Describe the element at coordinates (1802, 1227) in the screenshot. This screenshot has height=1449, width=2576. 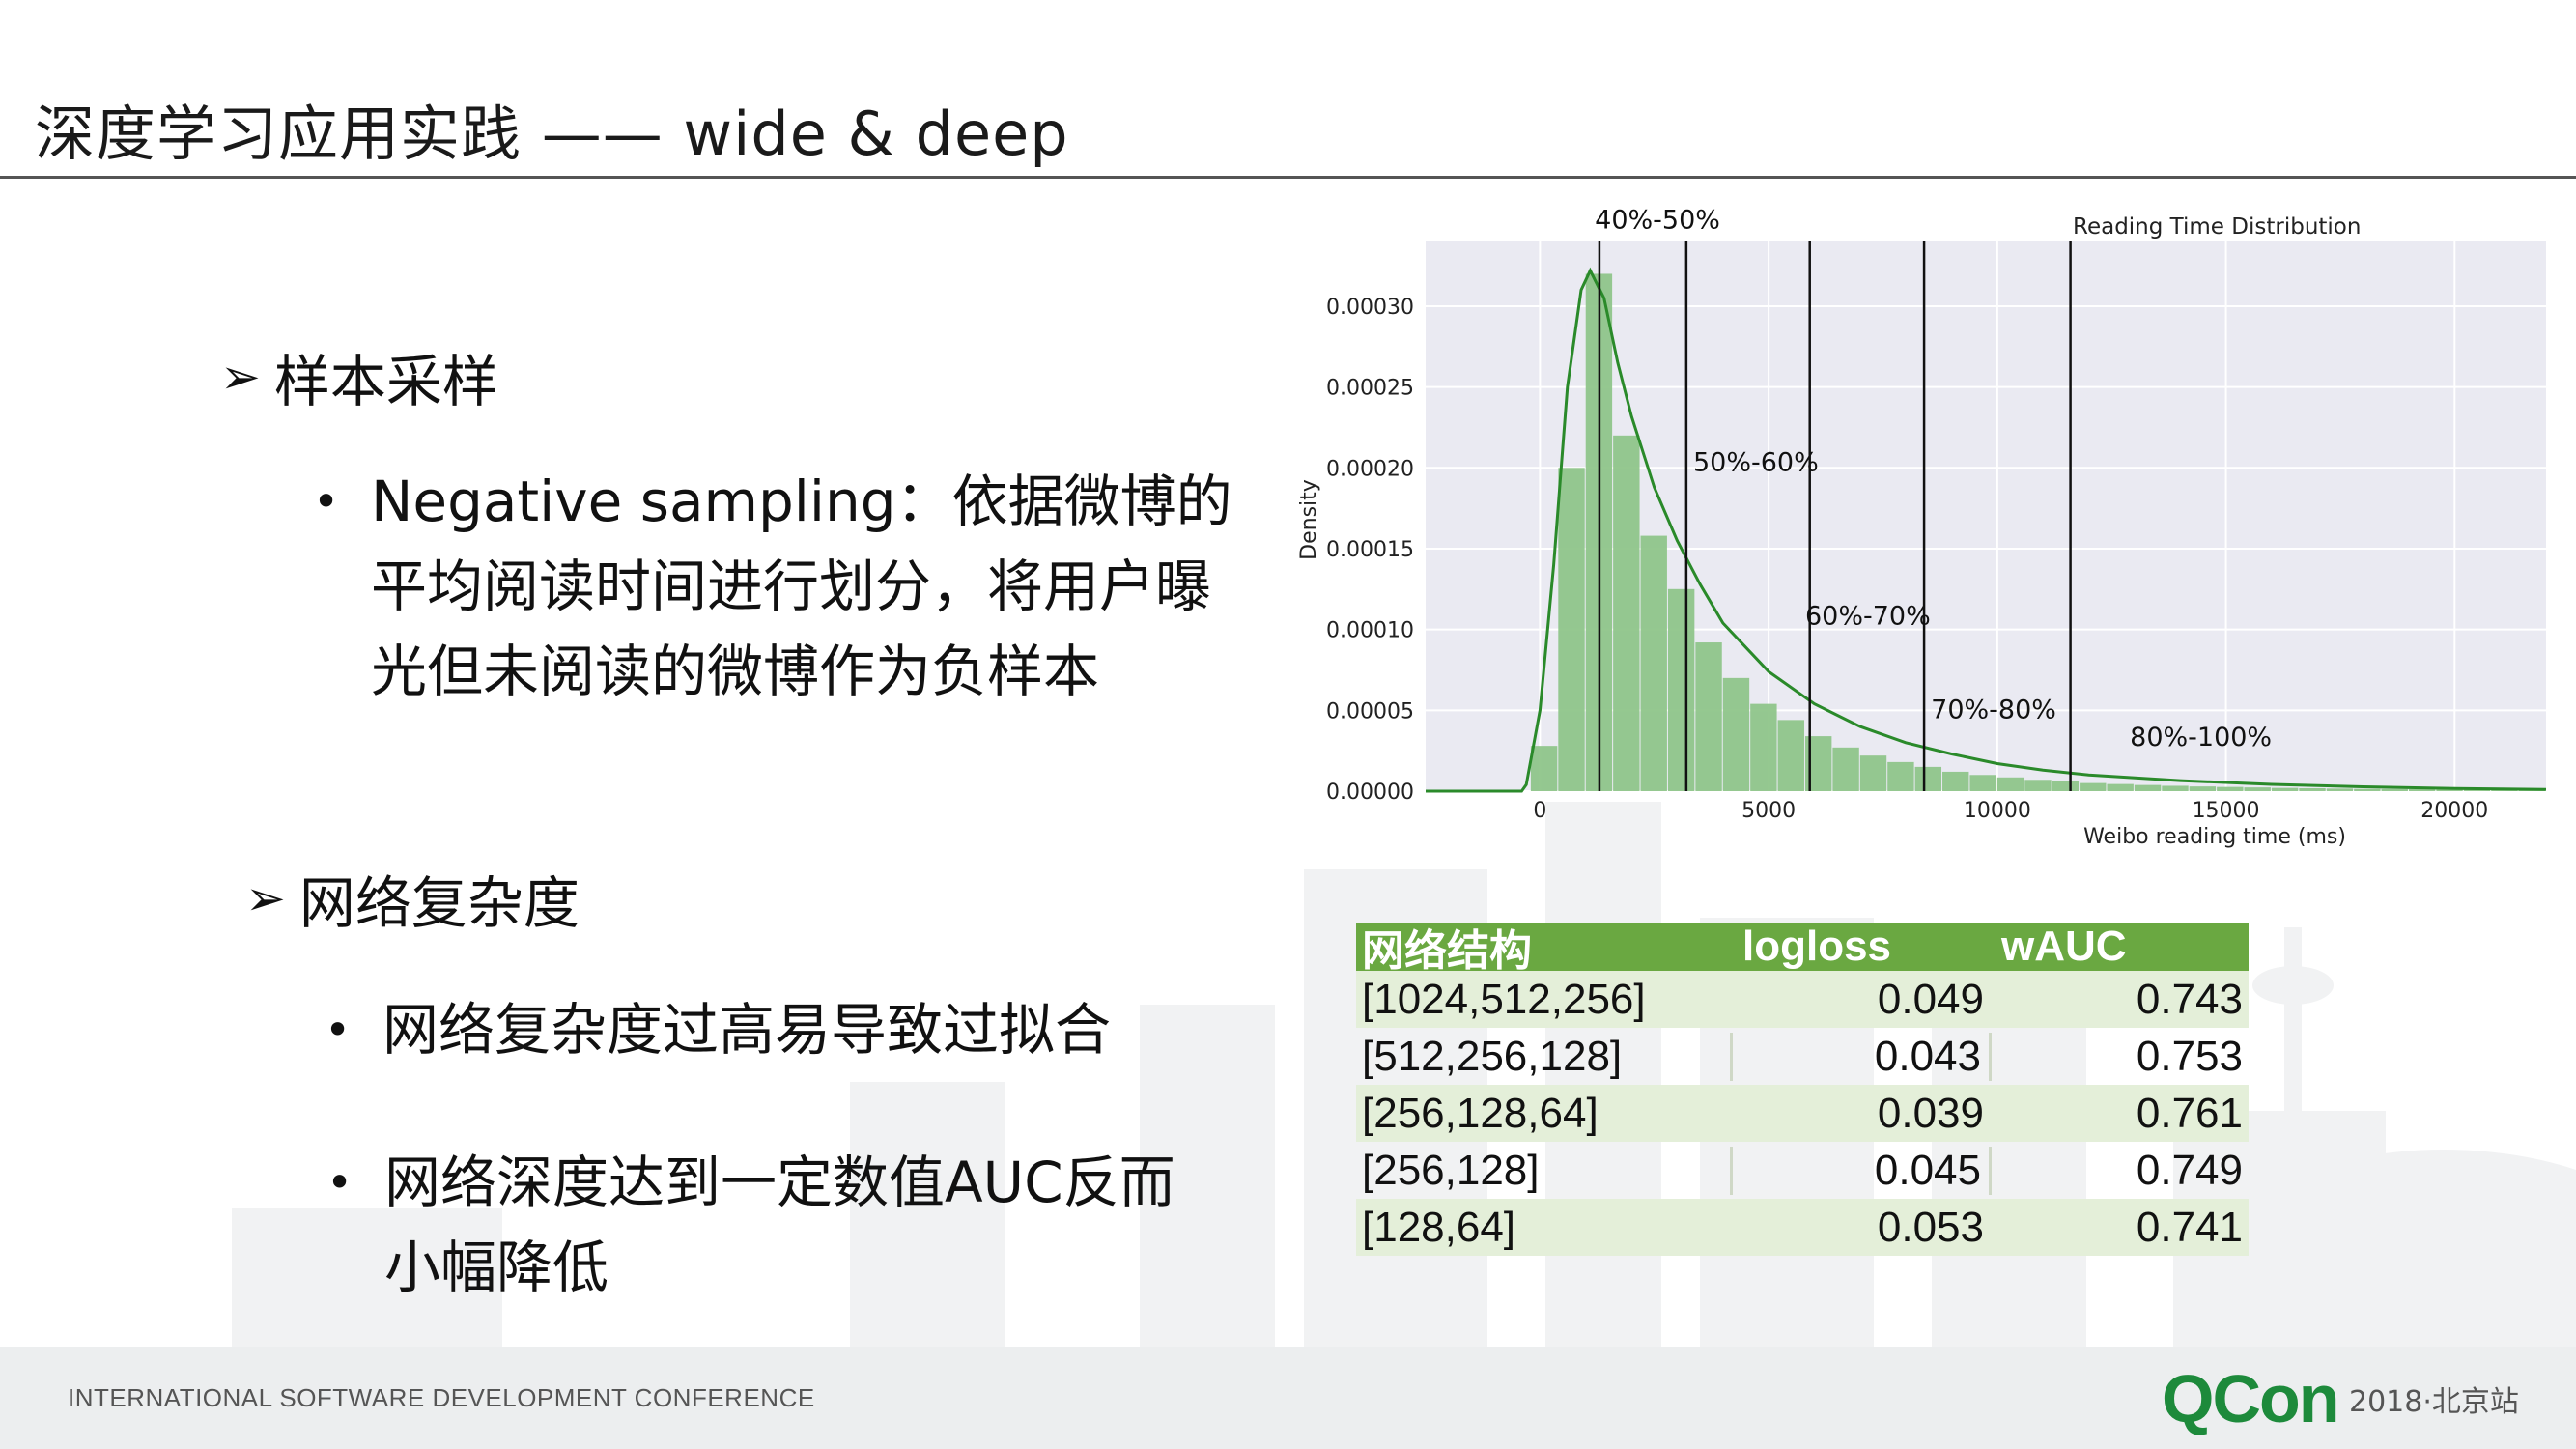
I see `table-row: [128,64] 0.053 0.741` at that location.